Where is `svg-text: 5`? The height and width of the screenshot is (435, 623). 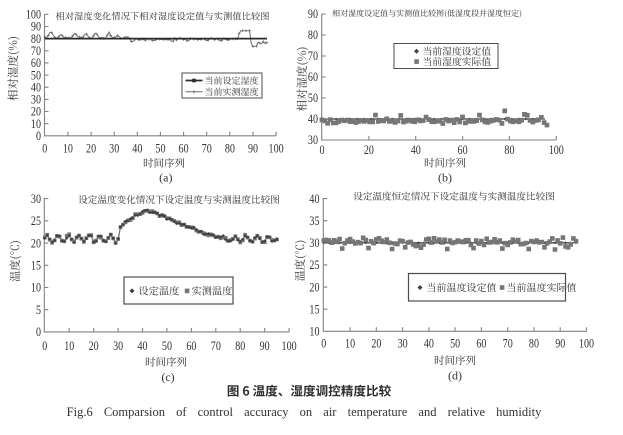 svg-text: 5 is located at coordinates (38, 310).